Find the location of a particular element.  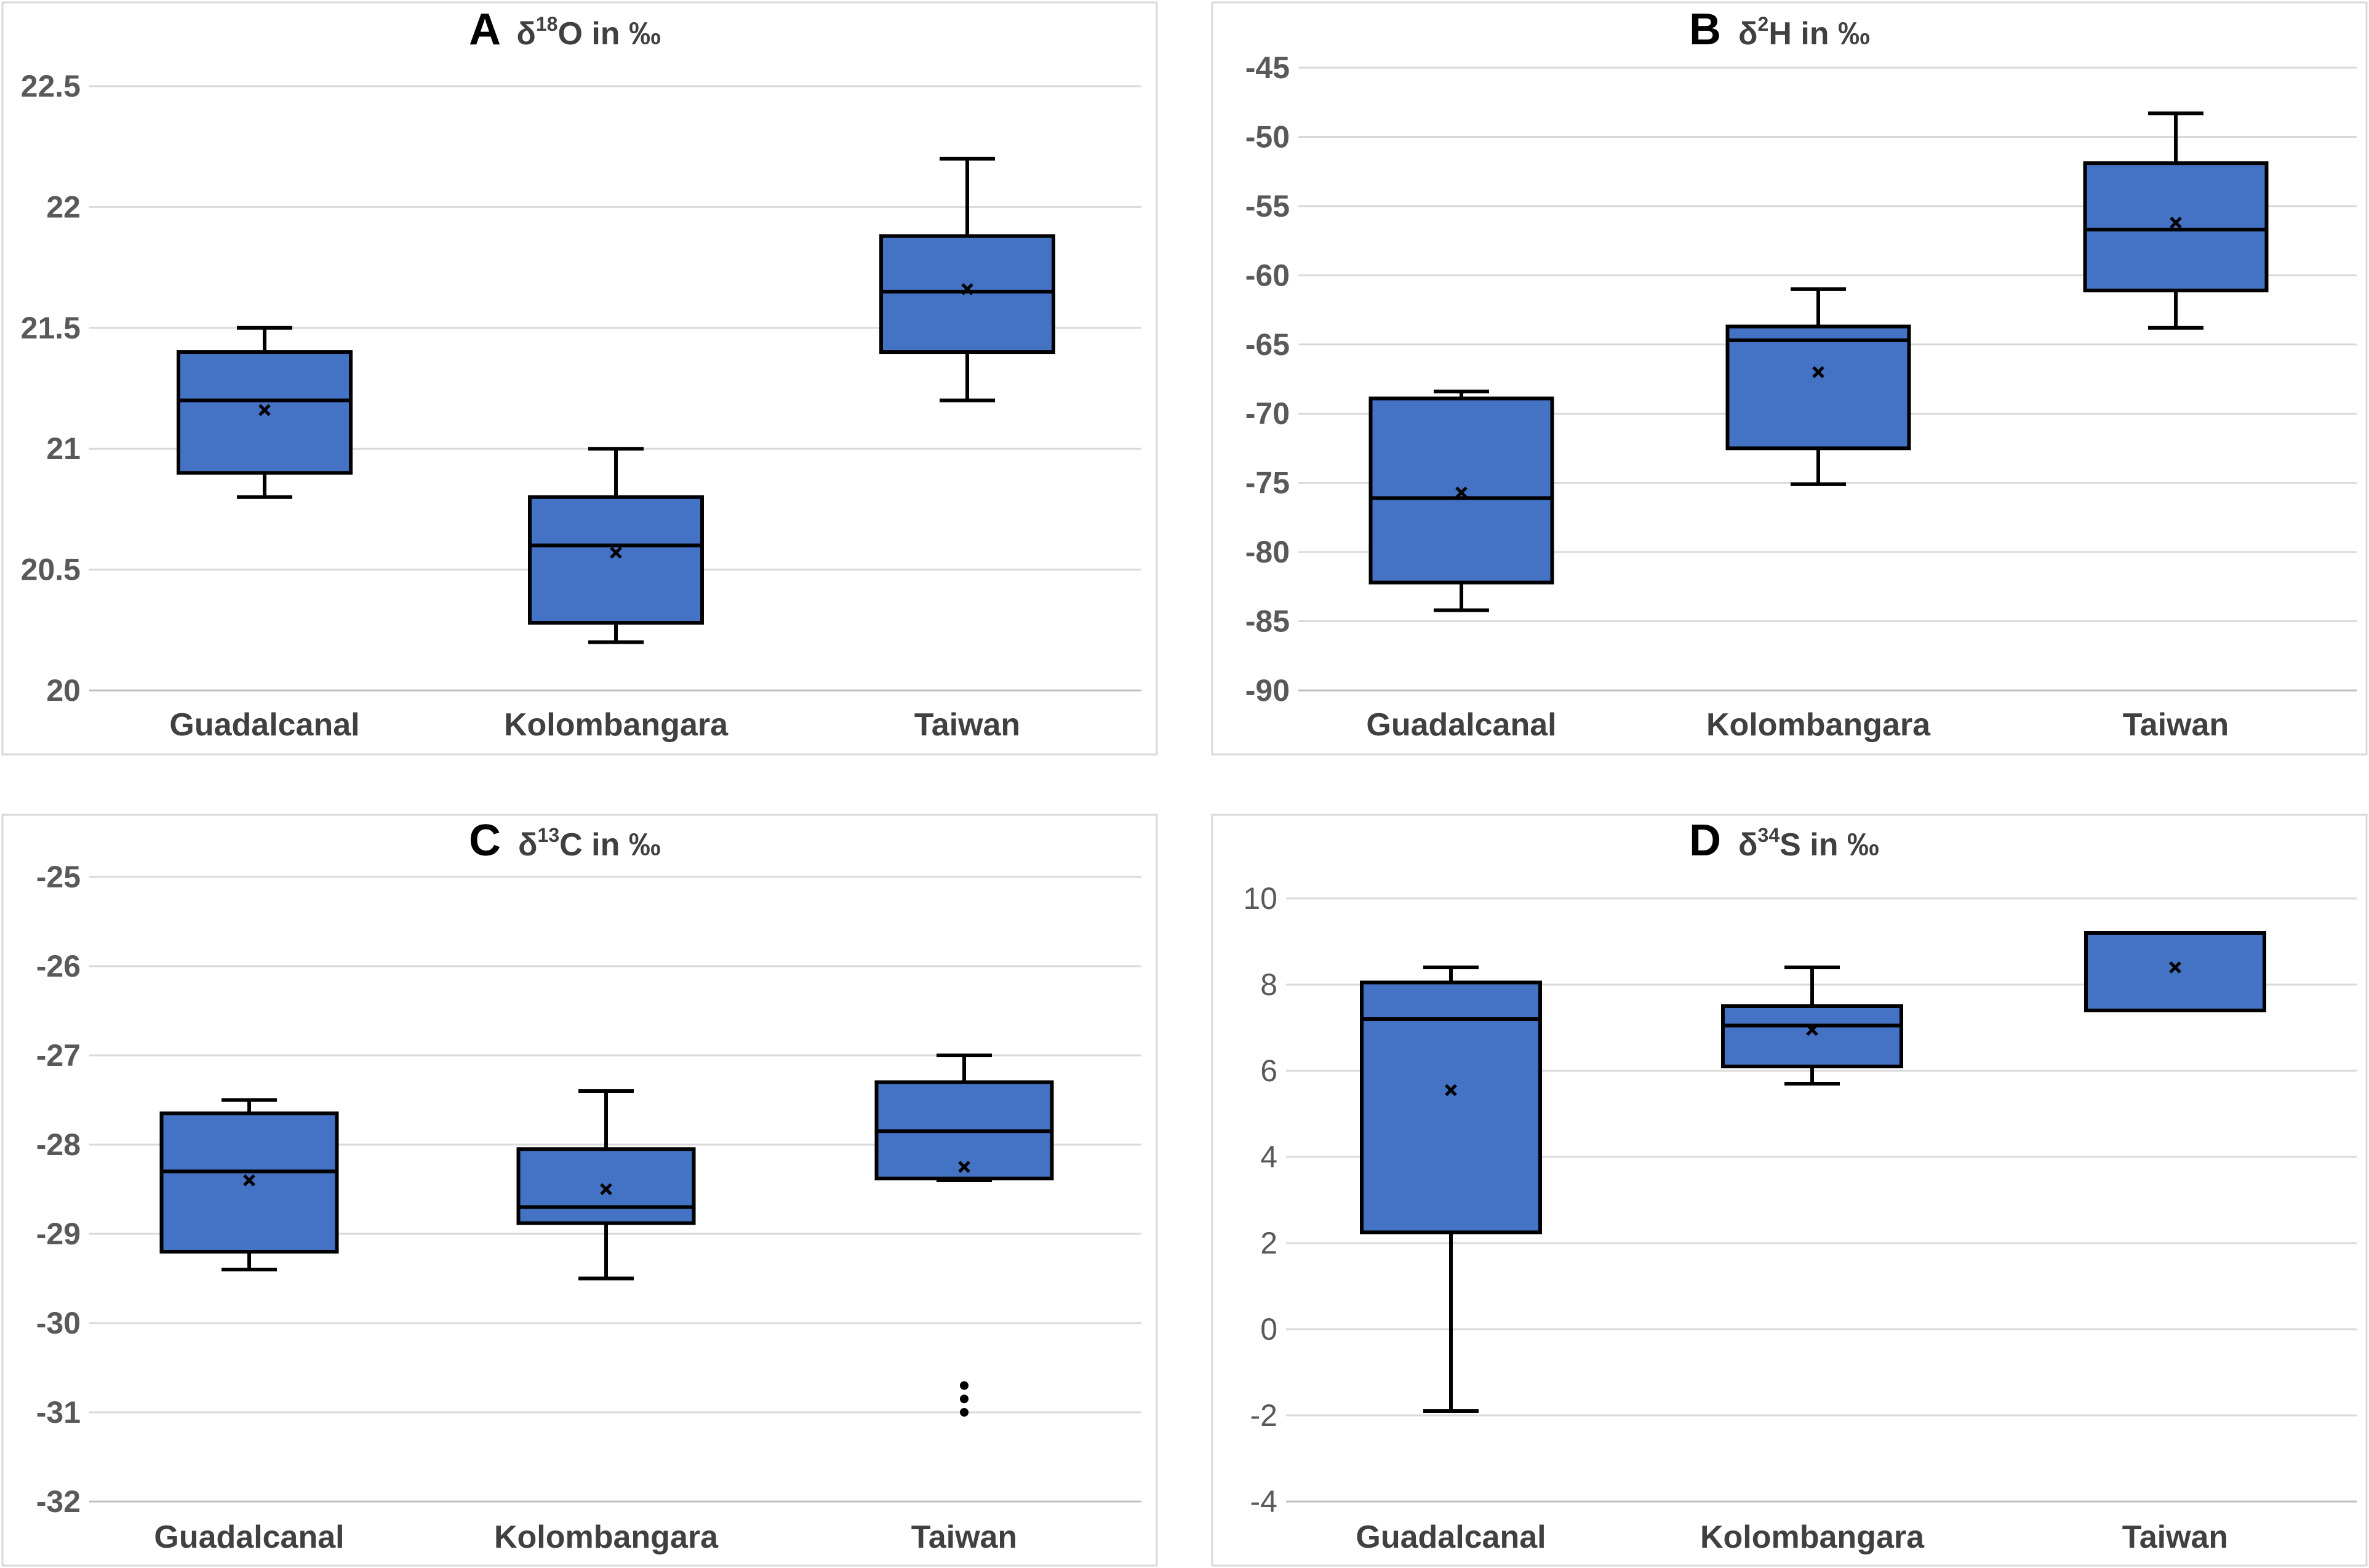

title-superscript: 2 is located at coordinates (1763, 24).